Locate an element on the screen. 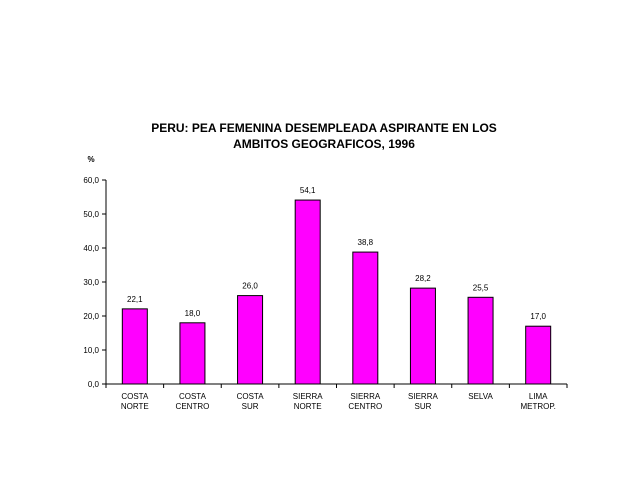 The height and width of the screenshot is (480, 640). y-tick-label: 0,0 is located at coordinates (94, 384).